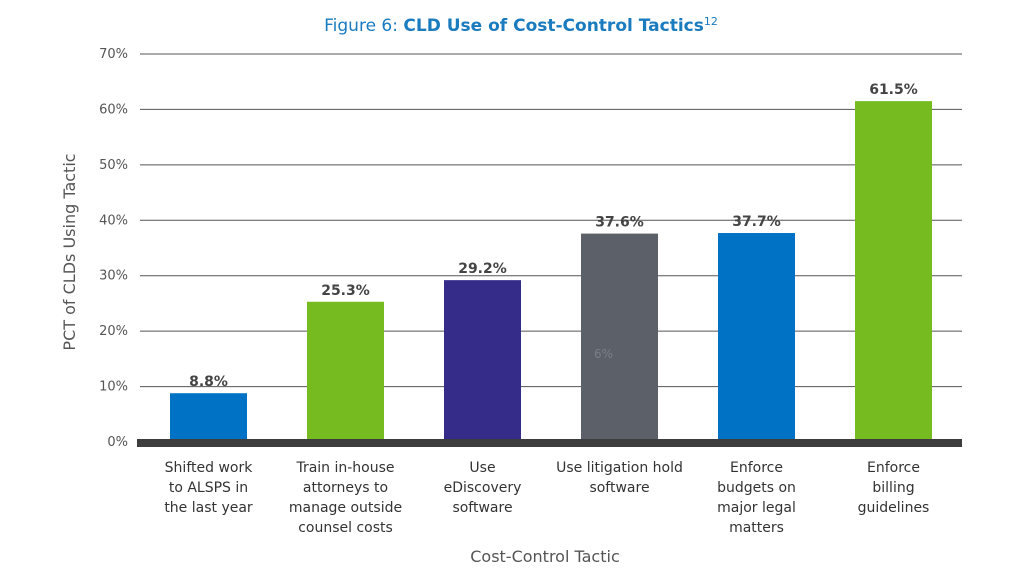 This screenshot has width=1024, height=580. What do you see at coordinates (113, 165) in the screenshot?
I see `y-tick-label: 50%` at bounding box center [113, 165].